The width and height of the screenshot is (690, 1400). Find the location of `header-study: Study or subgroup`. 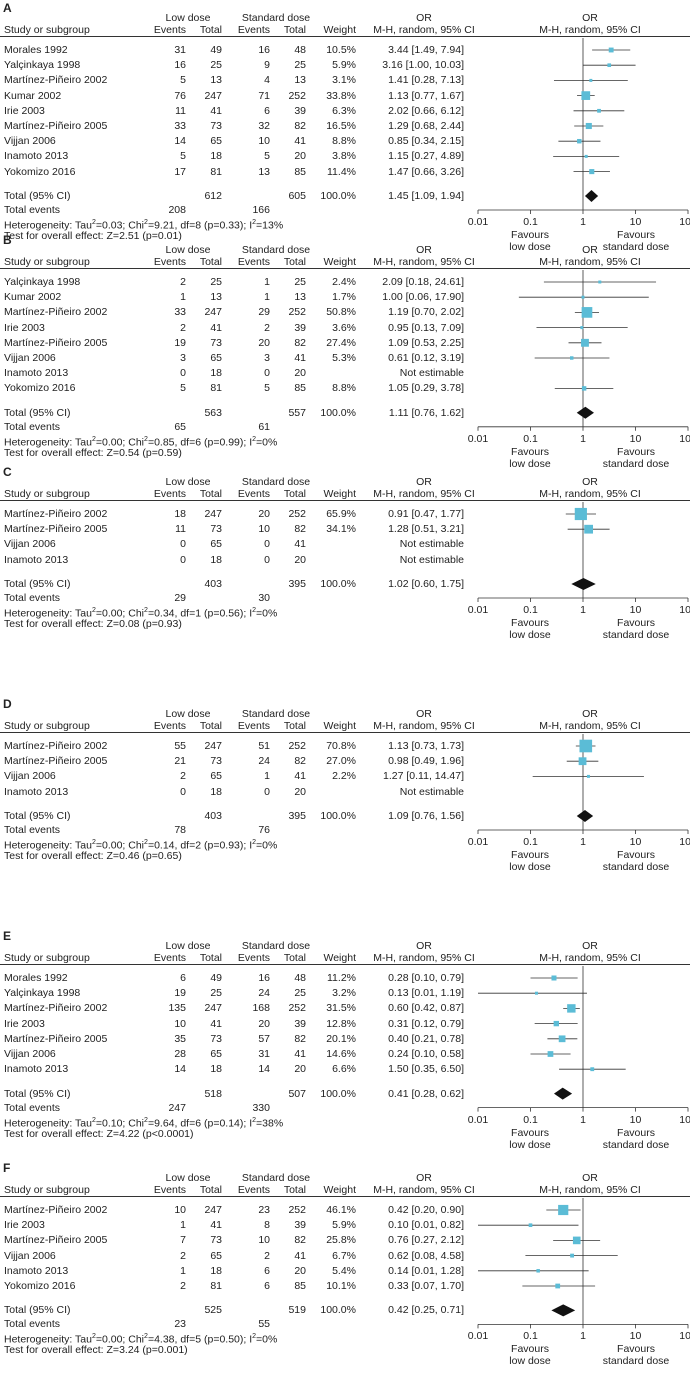

header-study: Study or subgroup is located at coordinates (47, 726).